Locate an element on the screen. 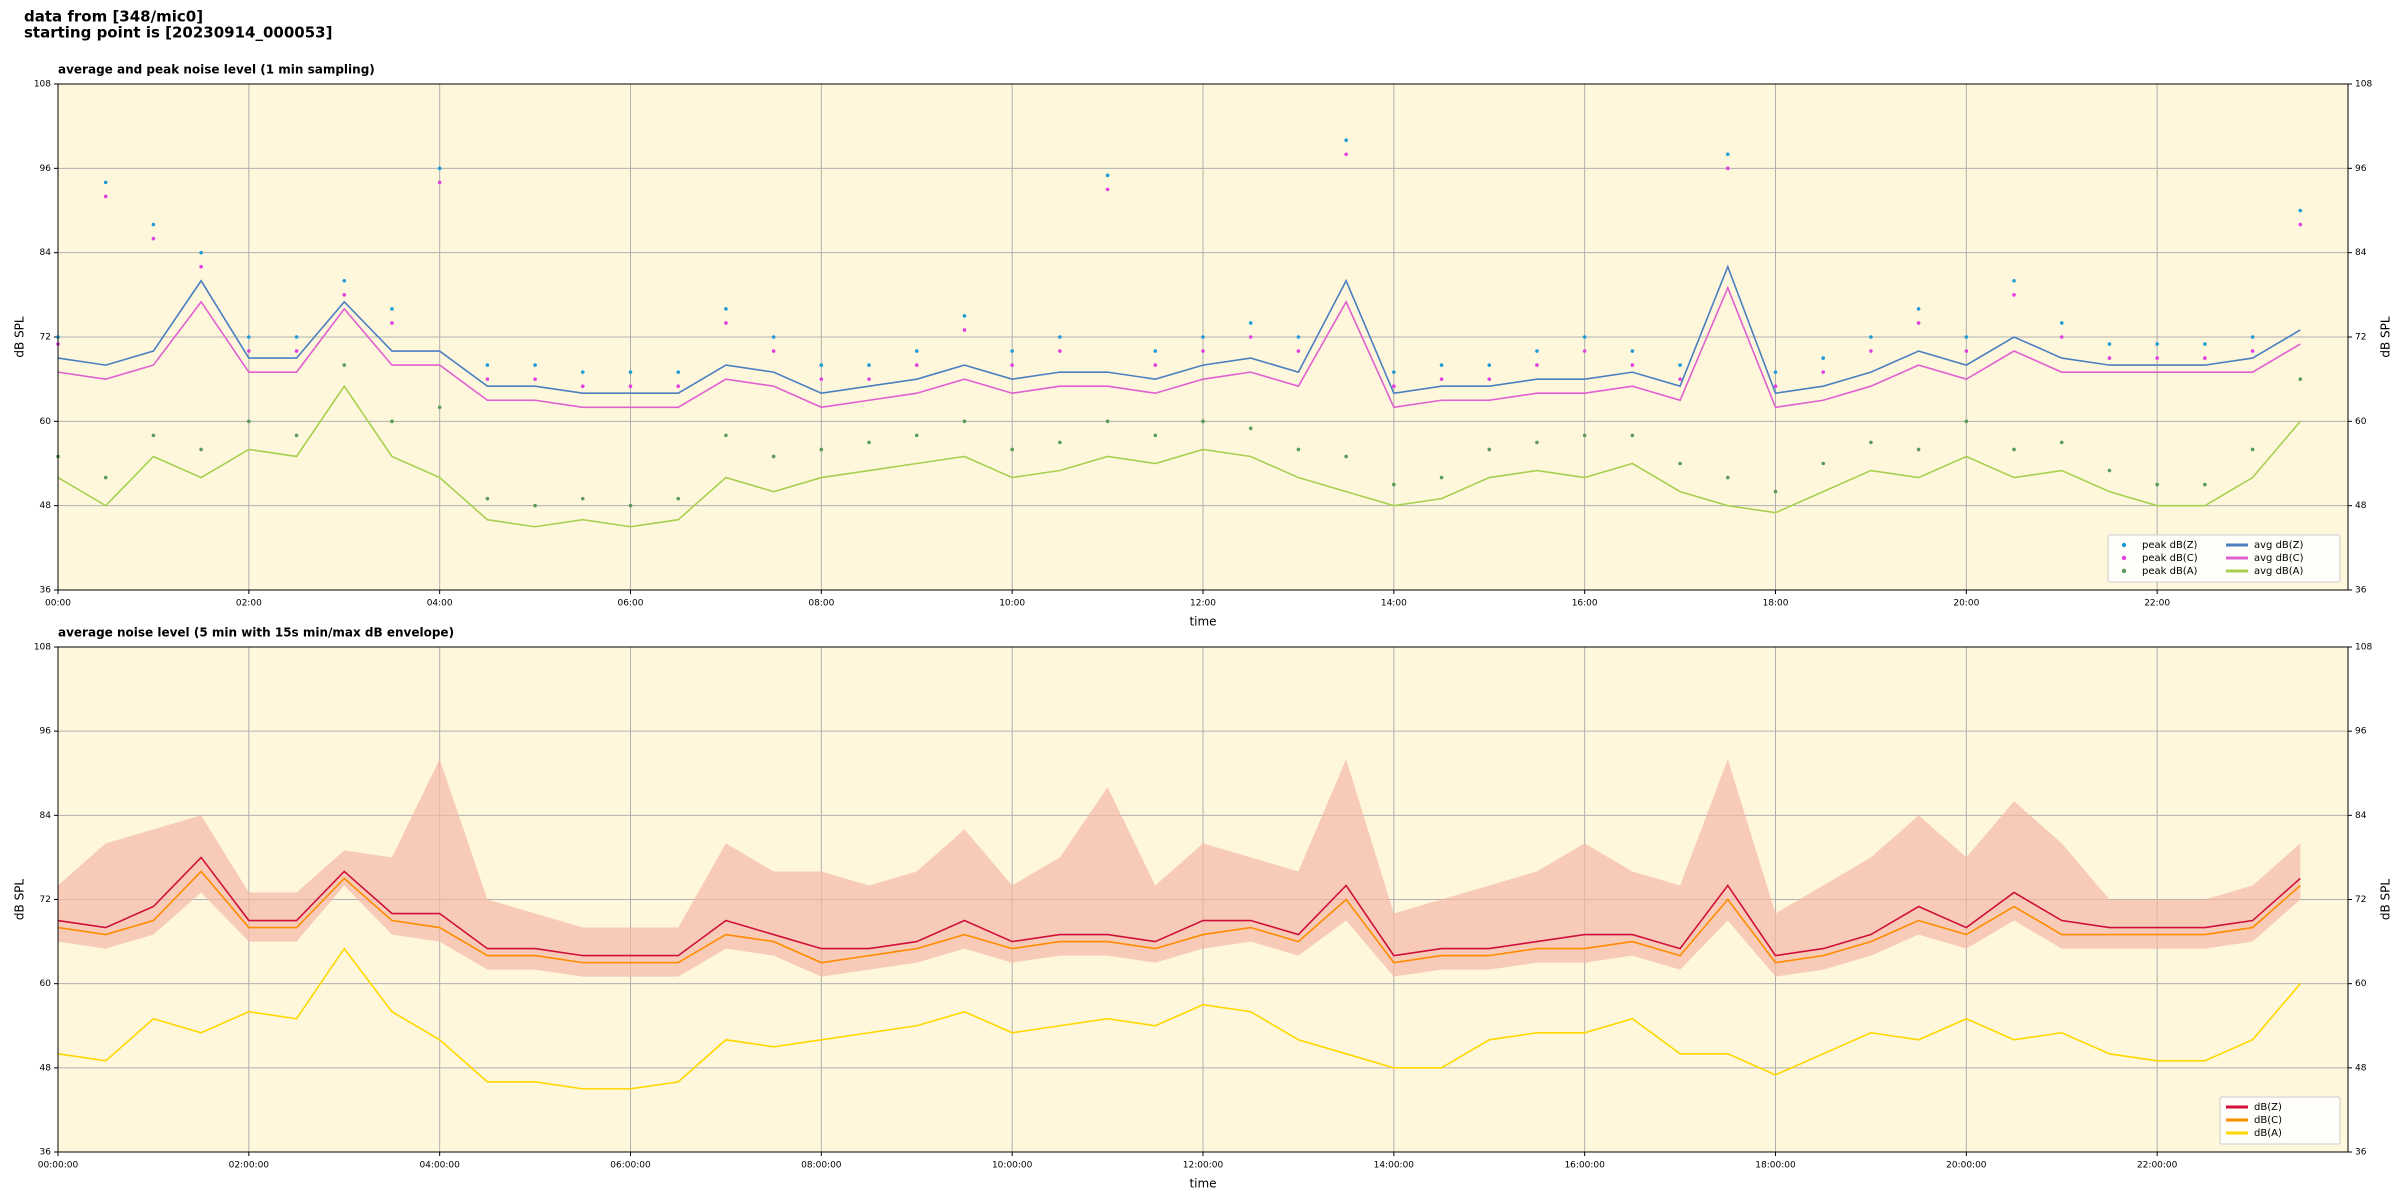 Image resolution: width=2400 pixels, height=1200 pixels. x-tick-label: 08:00:00 is located at coordinates (821, 1166).